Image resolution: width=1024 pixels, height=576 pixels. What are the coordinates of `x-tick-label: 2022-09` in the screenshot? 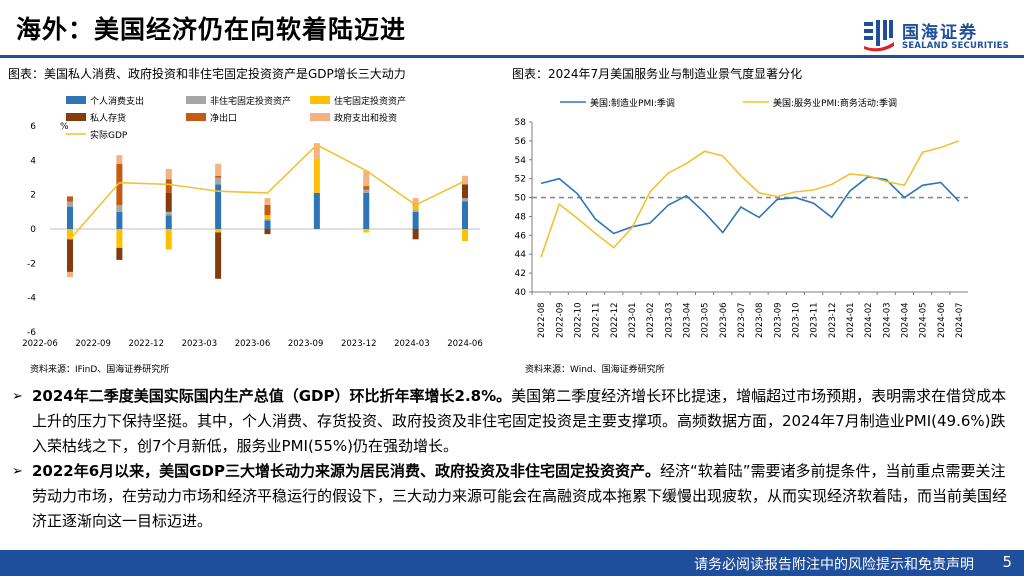 It's located at (93, 344).